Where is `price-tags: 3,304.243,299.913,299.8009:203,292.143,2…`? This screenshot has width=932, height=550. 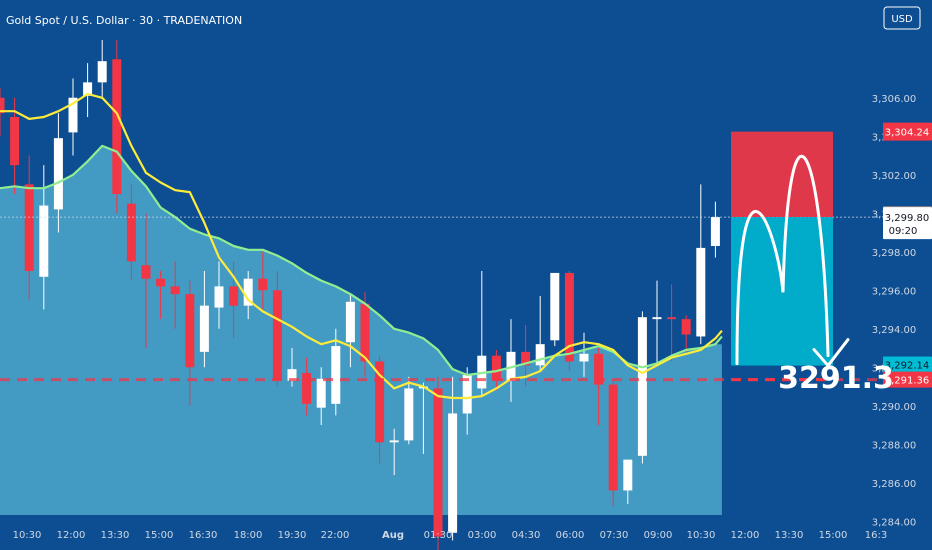
price-tags: 3,304.243,299.913,299.8009:203,292.143,2… is located at coordinates (907, 255).